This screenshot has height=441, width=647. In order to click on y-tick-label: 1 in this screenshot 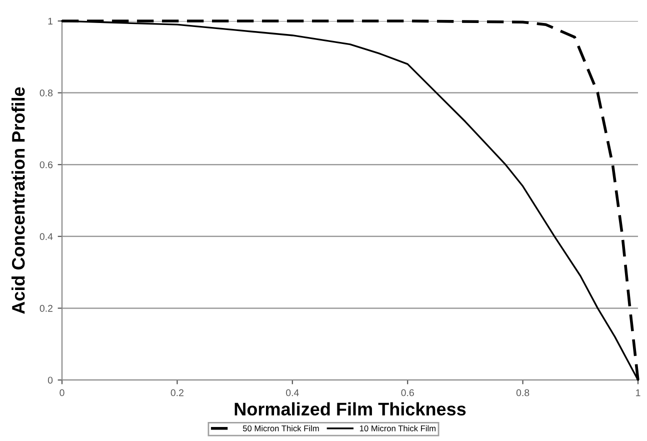, I will do `click(50, 21)`.